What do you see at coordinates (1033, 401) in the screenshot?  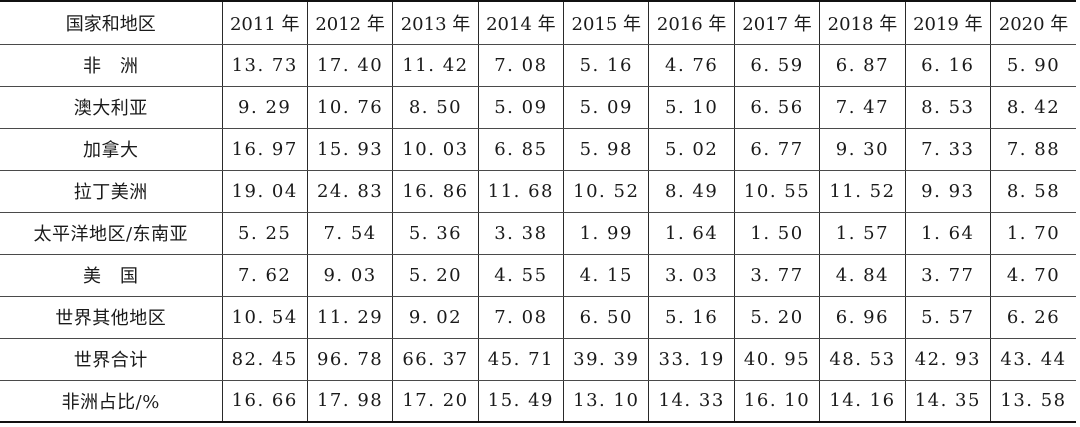 I see `table-cell: 13. 58` at bounding box center [1033, 401].